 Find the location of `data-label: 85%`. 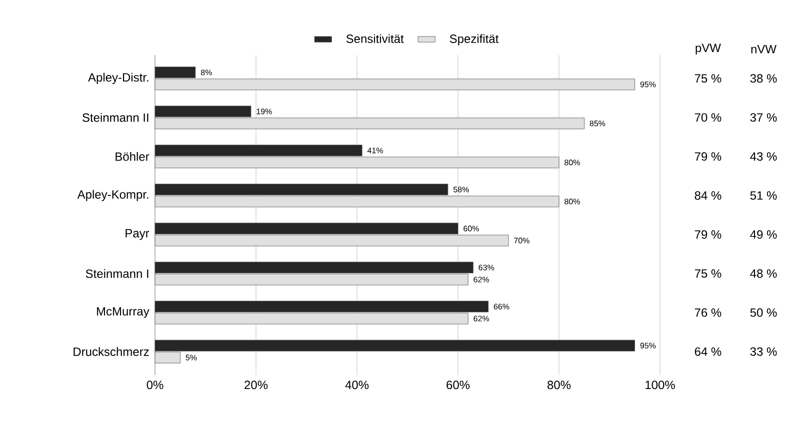

data-label: 85% is located at coordinates (598, 123).